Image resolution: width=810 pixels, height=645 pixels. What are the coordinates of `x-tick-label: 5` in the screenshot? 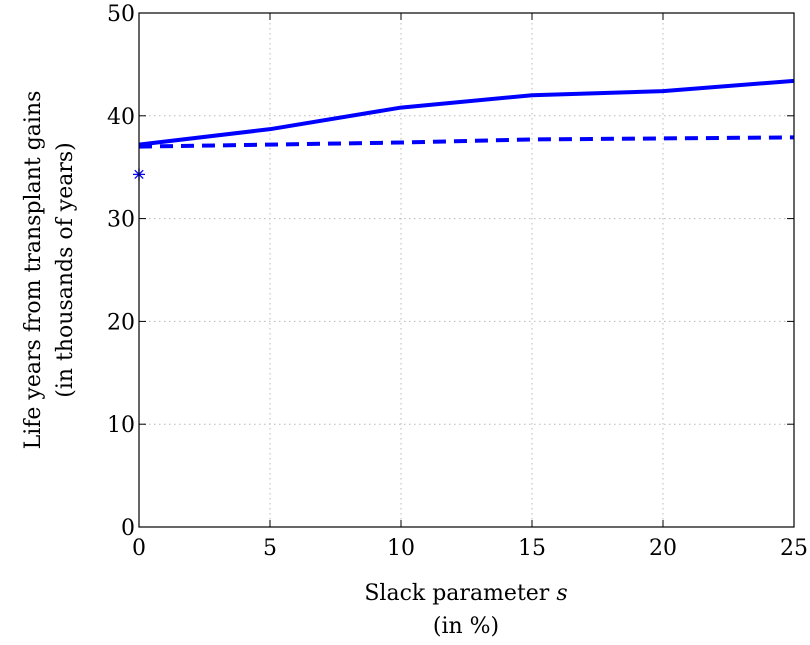 It's located at (270, 548).